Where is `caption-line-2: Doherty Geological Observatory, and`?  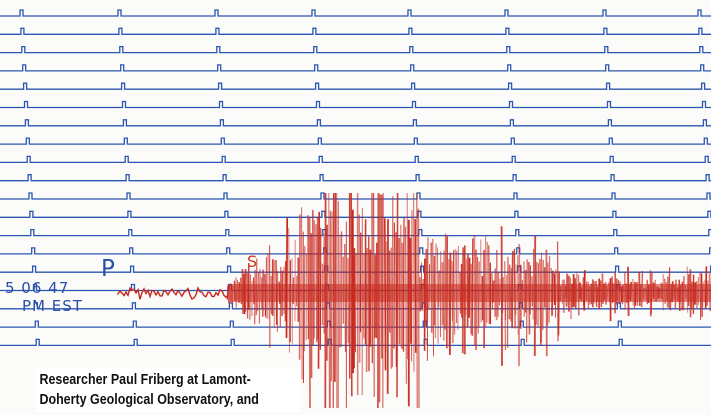 caption-line-2: Doherty Geological Observatory, and is located at coordinates (149, 400).